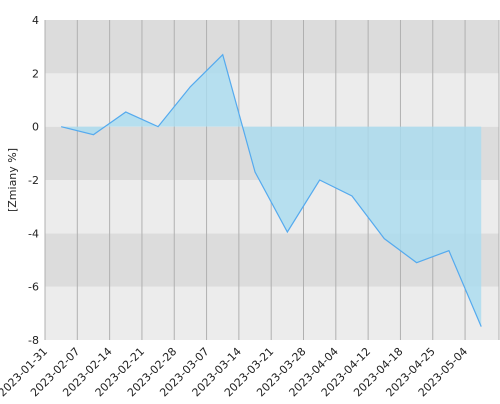  What do you see at coordinates (35, 127) in the screenshot?
I see `y-tick-label: 0` at bounding box center [35, 127].